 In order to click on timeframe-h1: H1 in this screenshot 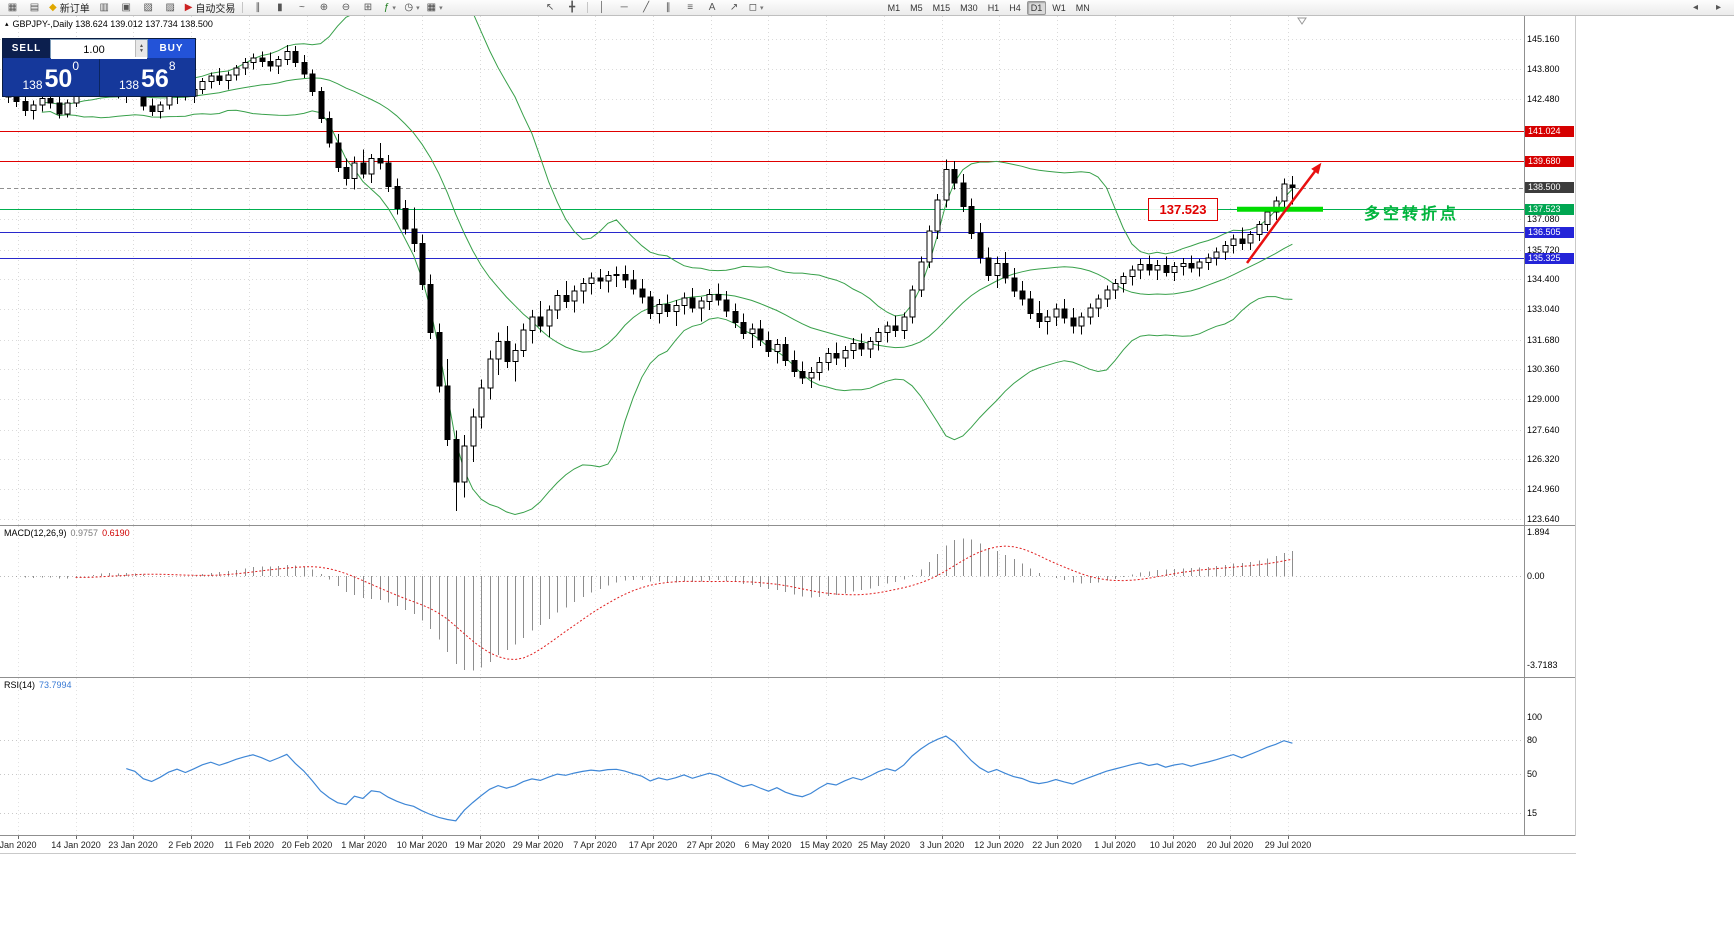, I will do `click(993, 7)`.